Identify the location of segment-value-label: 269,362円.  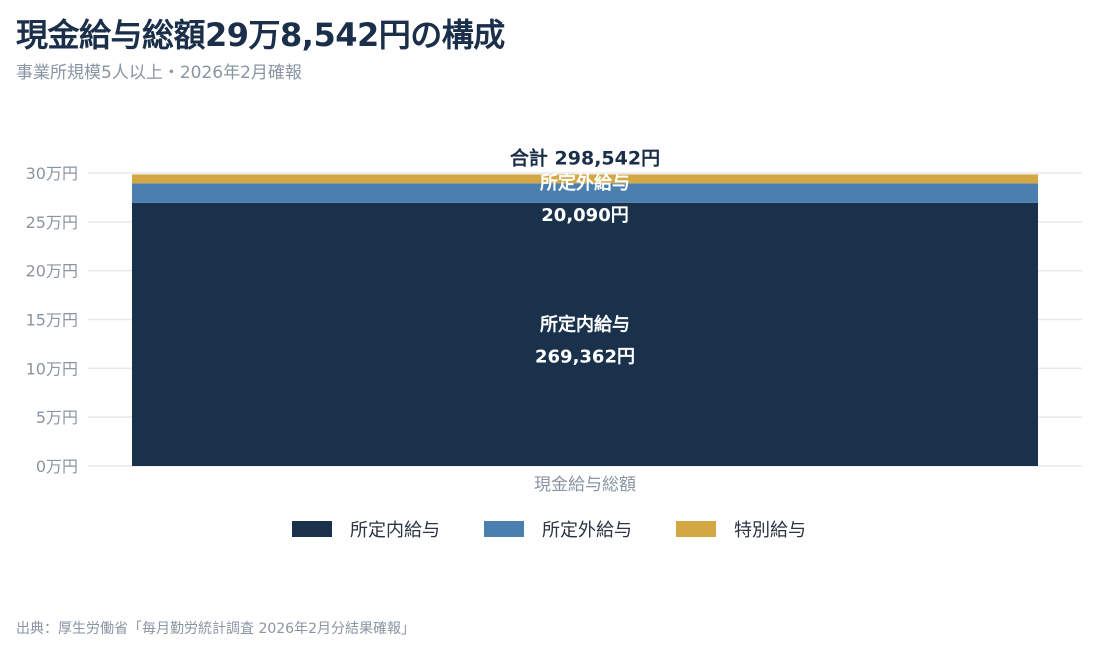
(585, 356).